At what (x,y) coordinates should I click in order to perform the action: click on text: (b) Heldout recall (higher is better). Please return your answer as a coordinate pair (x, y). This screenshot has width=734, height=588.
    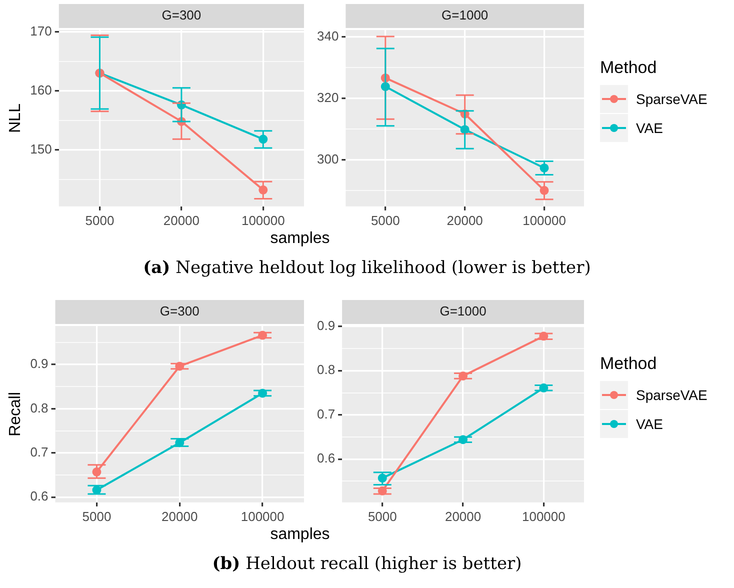
    Looking at the image, I should click on (367, 564).